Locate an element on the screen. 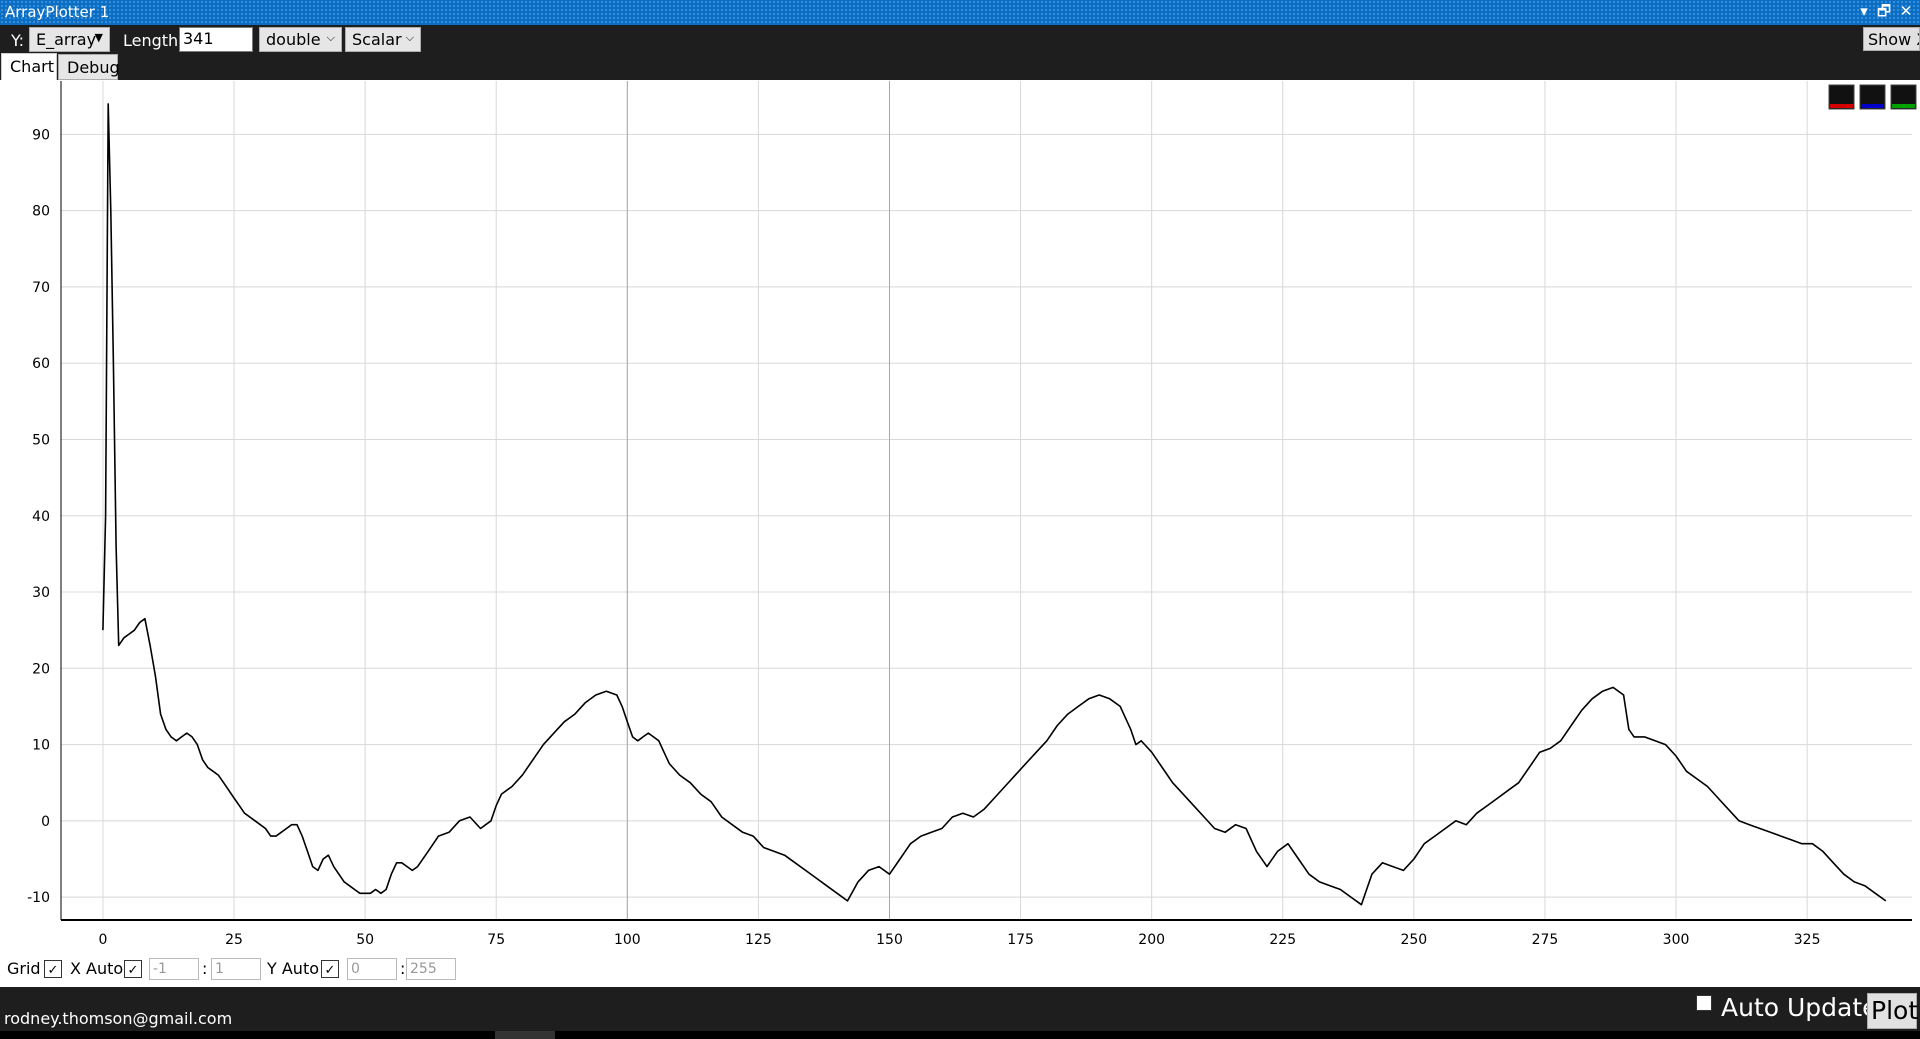 This screenshot has width=1920, height=1039. grid-checkbox: ✓ is located at coordinates (53, 969).